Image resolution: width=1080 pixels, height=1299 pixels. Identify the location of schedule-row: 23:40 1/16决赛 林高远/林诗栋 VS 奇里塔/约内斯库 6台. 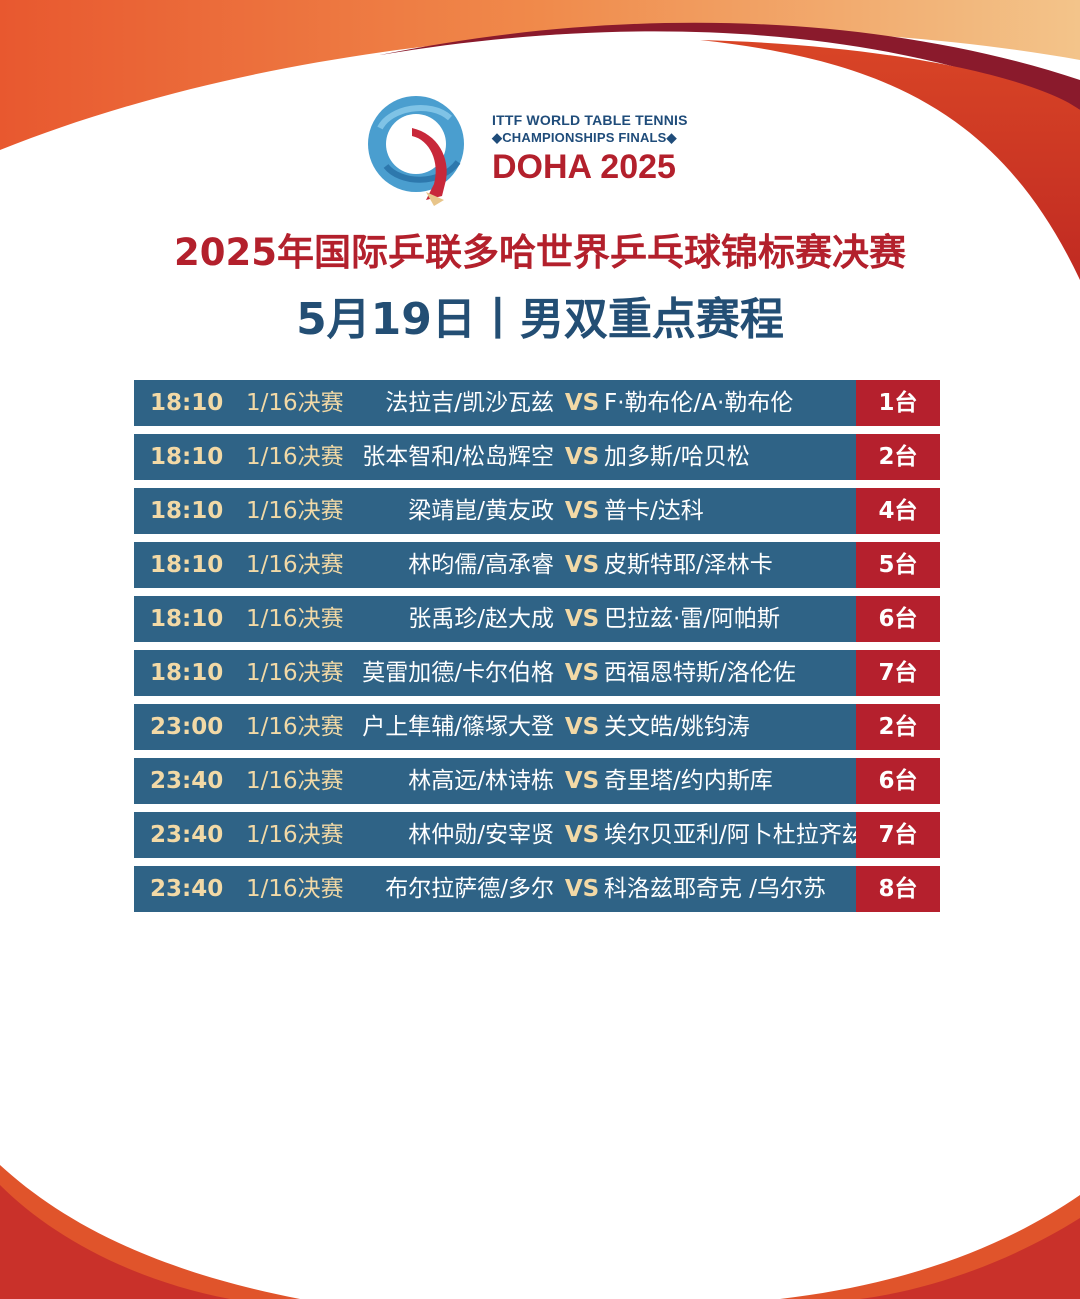
(537, 781).